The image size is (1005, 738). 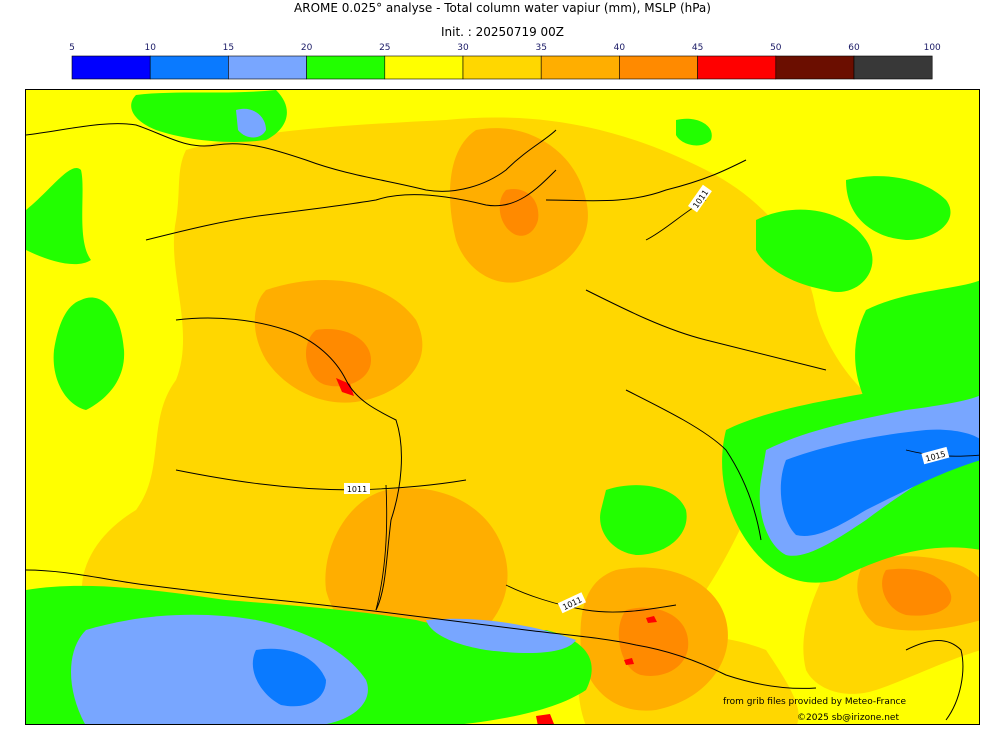 I want to click on colorbar-tick-label: 5, so click(x=72, y=48).